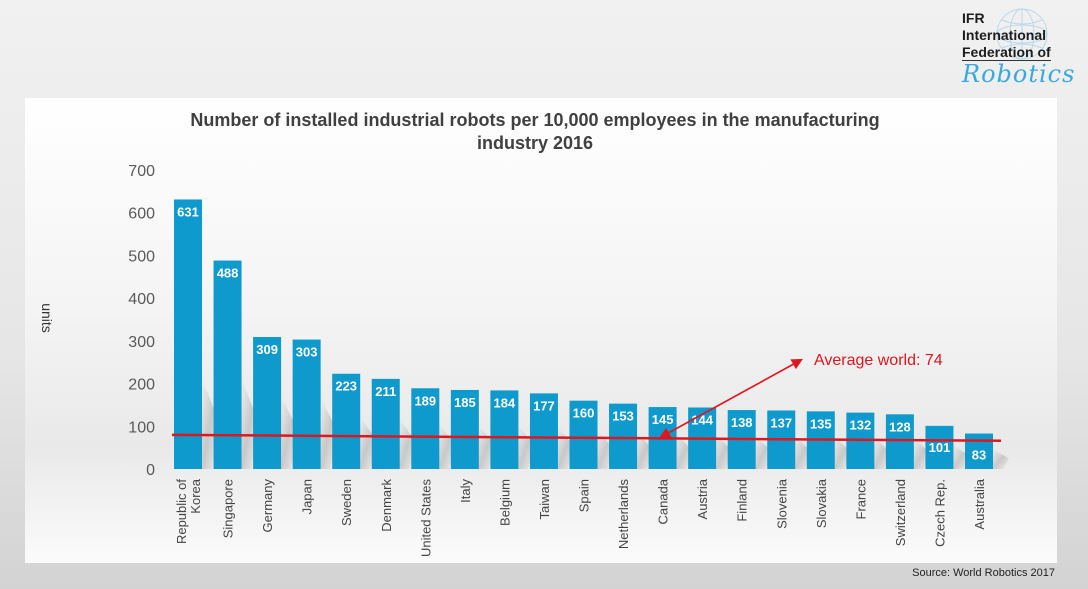 Image resolution: width=1088 pixels, height=589 pixels. What do you see at coordinates (385, 391) in the screenshot?
I see `value-label: 211` at bounding box center [385, 391].